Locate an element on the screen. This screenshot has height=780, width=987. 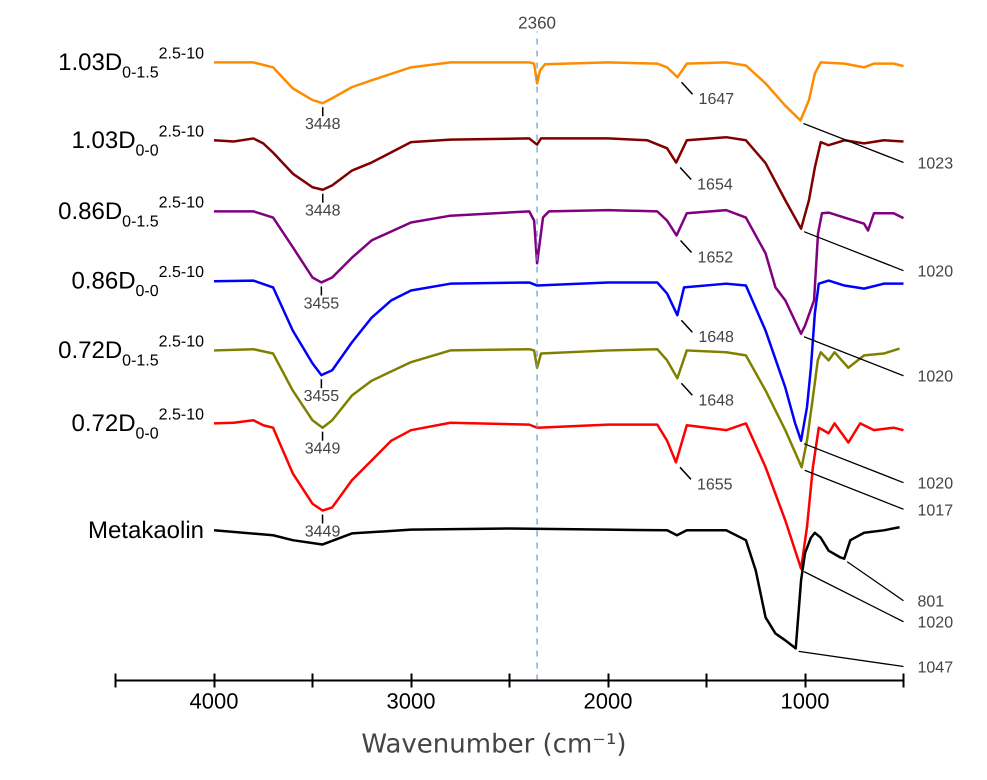
x-tick-label: 4000 is located at coordinates (214, 701).